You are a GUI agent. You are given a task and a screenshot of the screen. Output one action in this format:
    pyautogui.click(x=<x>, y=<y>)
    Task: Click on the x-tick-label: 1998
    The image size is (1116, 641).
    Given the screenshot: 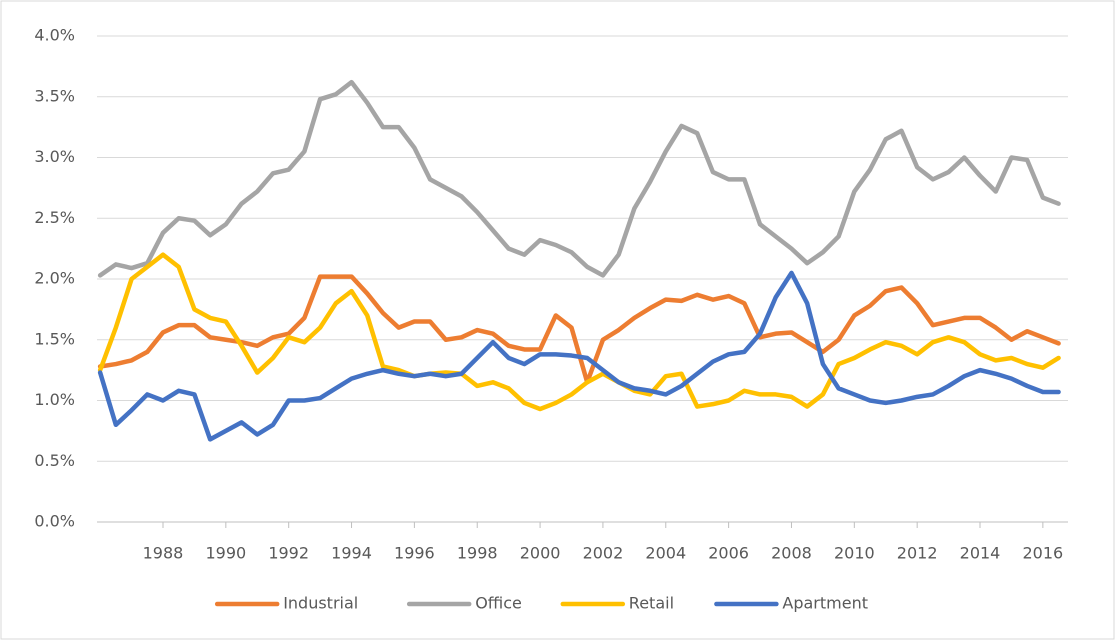 What is the action you would take?
    pyautogui.click(x=477, y=553)
    